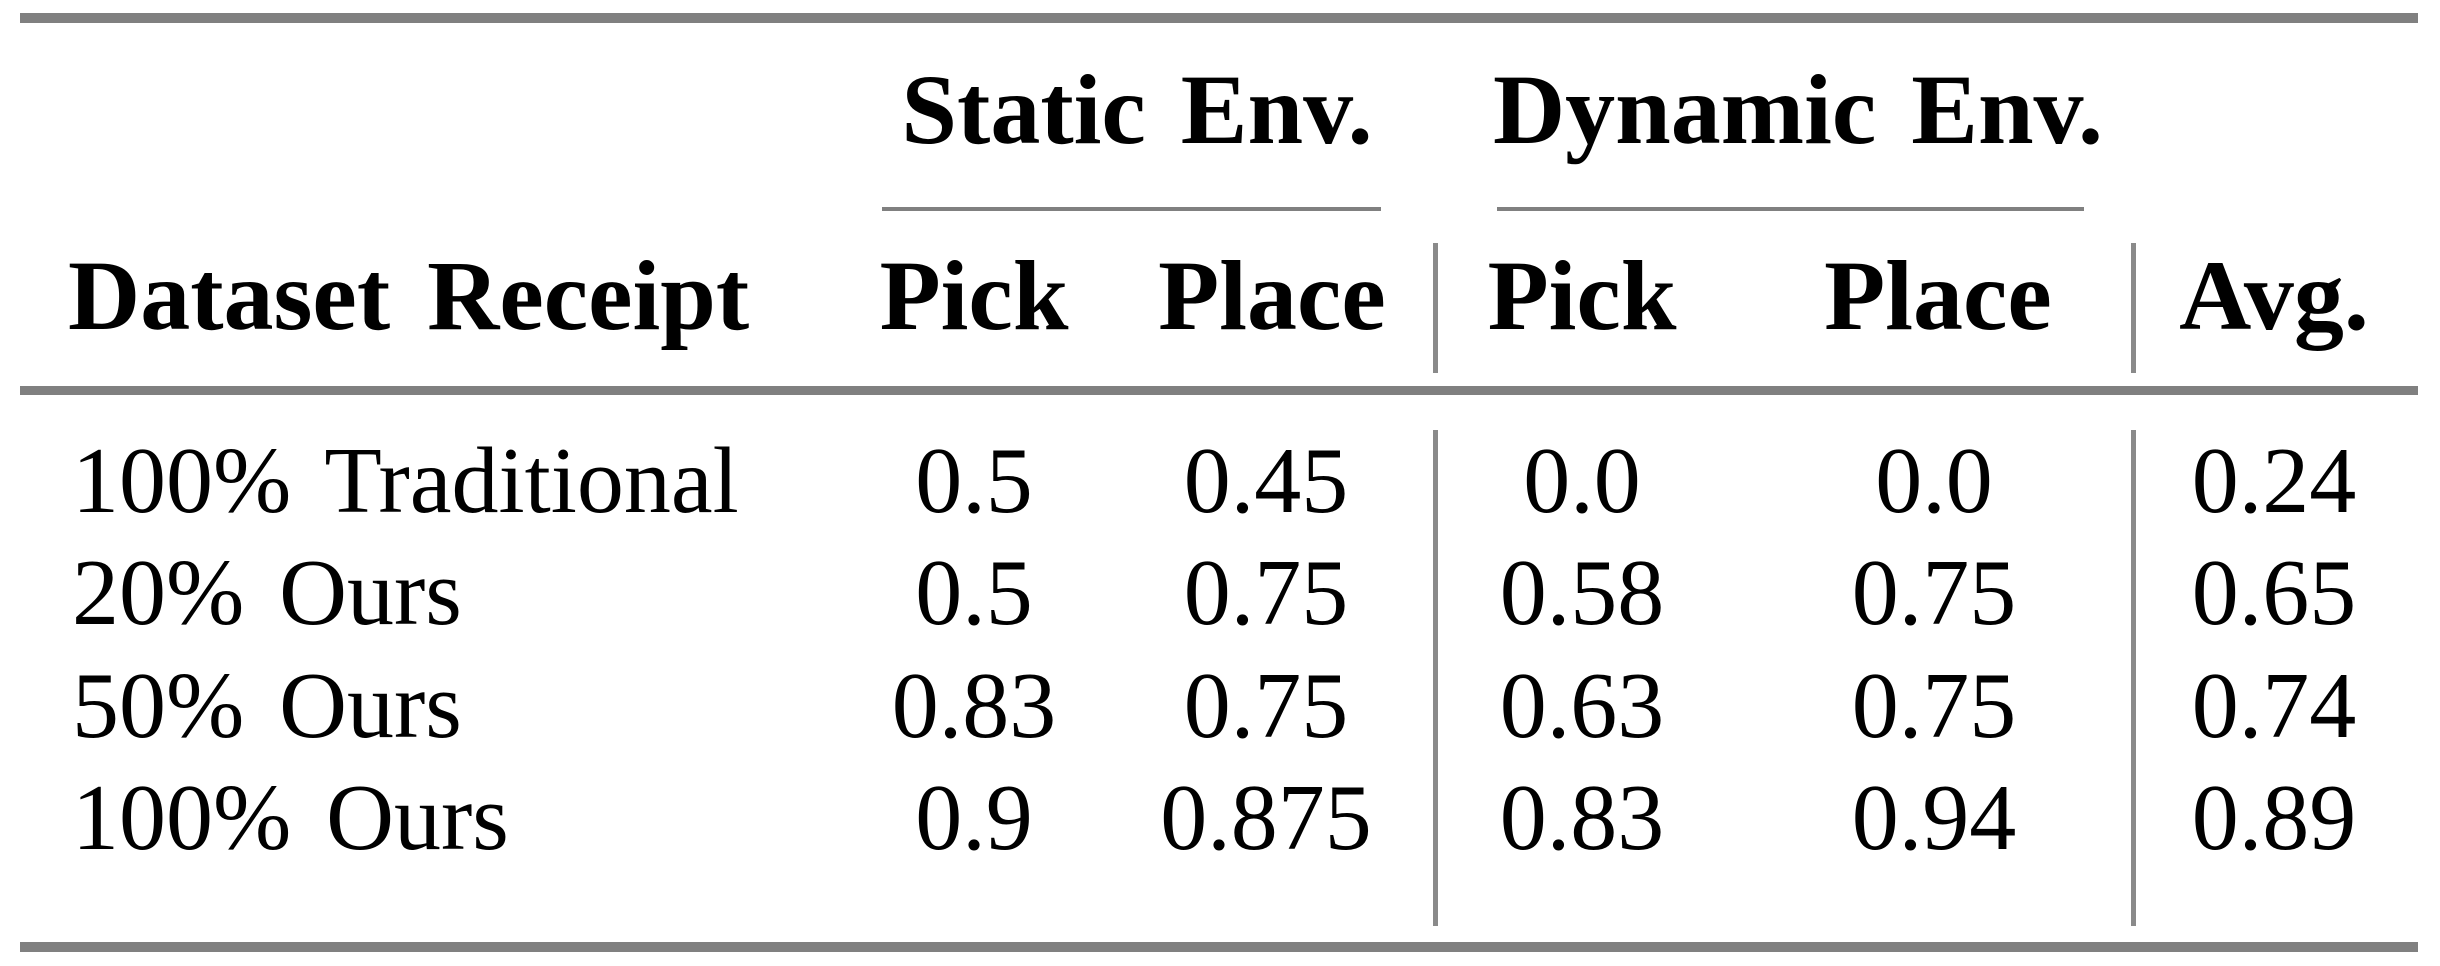 The height and width of the screenshot is (966, 2440). Describe the element at coordinates (1582, 481) in the screenshot. I see `cell-dynamic-pick: 0.0` at that location.